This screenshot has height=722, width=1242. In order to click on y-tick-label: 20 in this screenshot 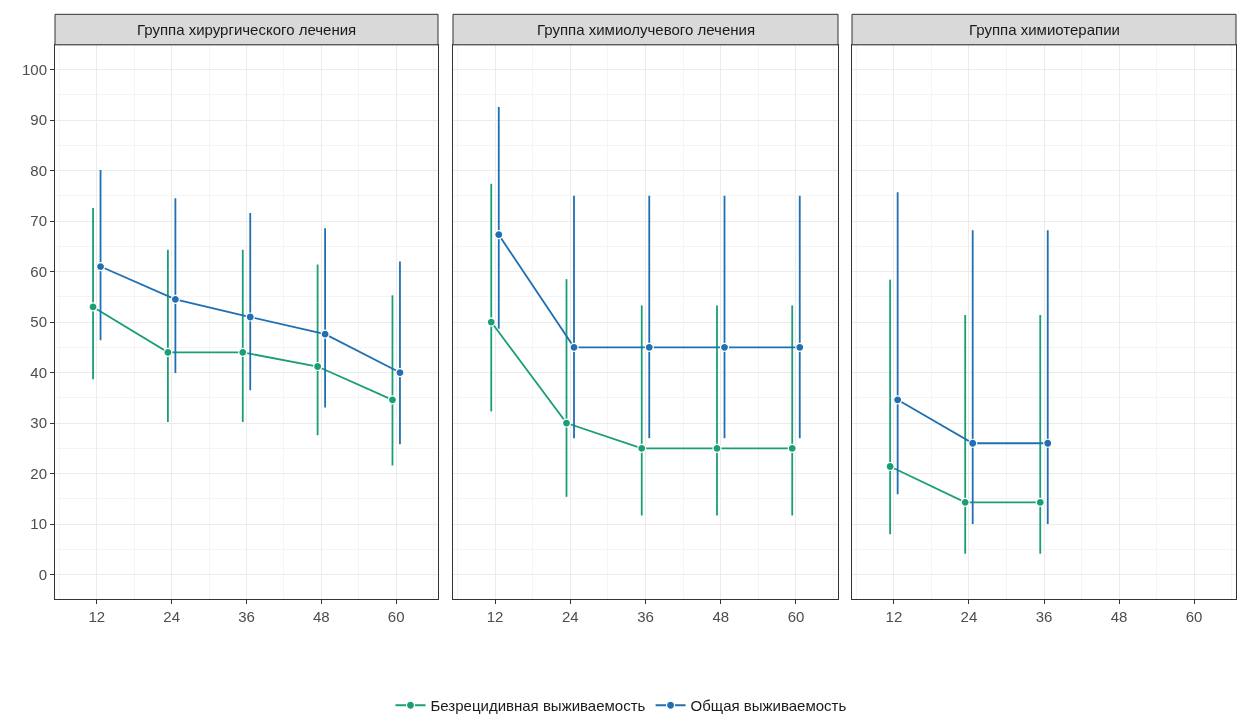, I will do `click(38, 473)`.